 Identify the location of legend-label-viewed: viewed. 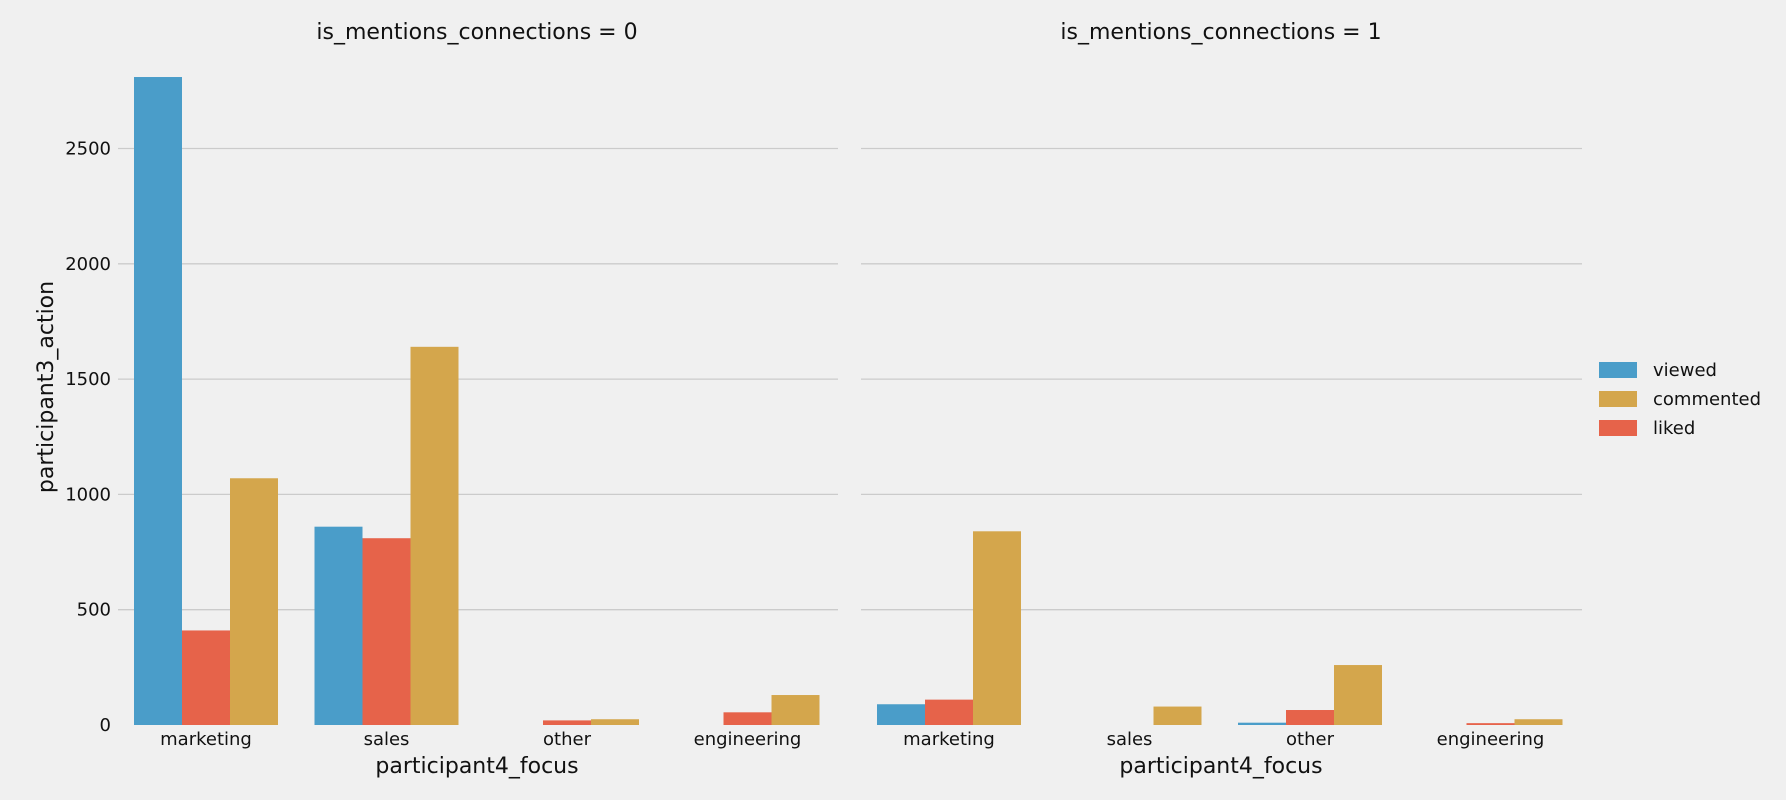
(1685, 370).